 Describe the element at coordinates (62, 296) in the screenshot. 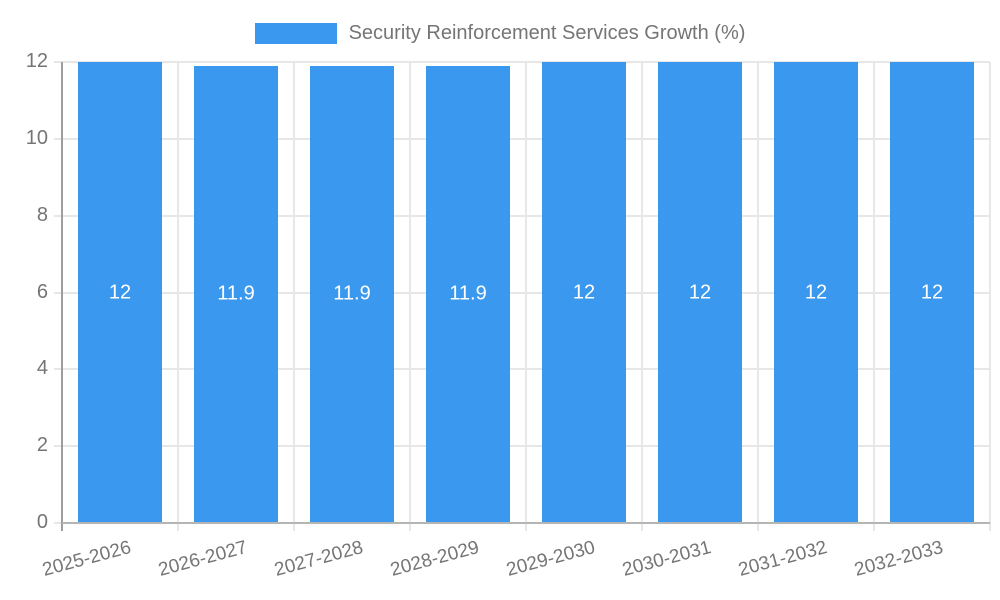

I see `y-axis-line` at that location.